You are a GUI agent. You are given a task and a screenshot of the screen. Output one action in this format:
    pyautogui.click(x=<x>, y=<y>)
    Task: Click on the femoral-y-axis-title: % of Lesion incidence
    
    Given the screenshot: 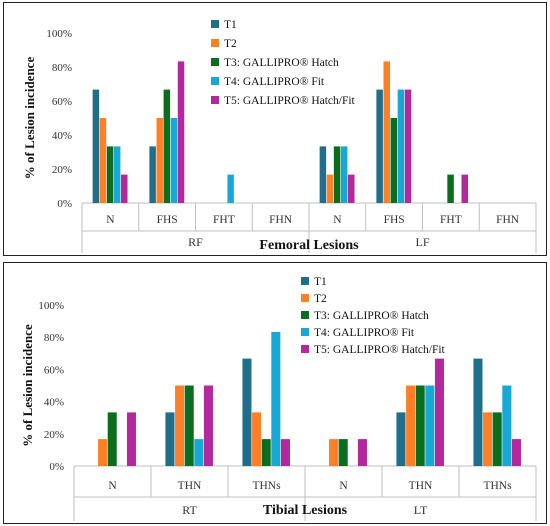 What is the action you would take?
    pyautogui.click(x=29, y=118)
    